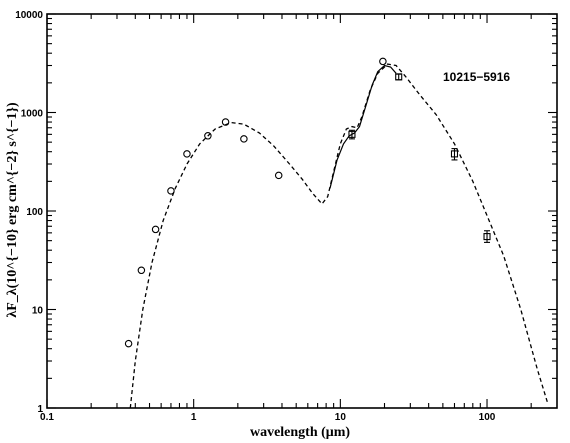  Describe the element at coordinates (29, 15) in the screenshot. I see `y-tick-label: 10000` at that location.